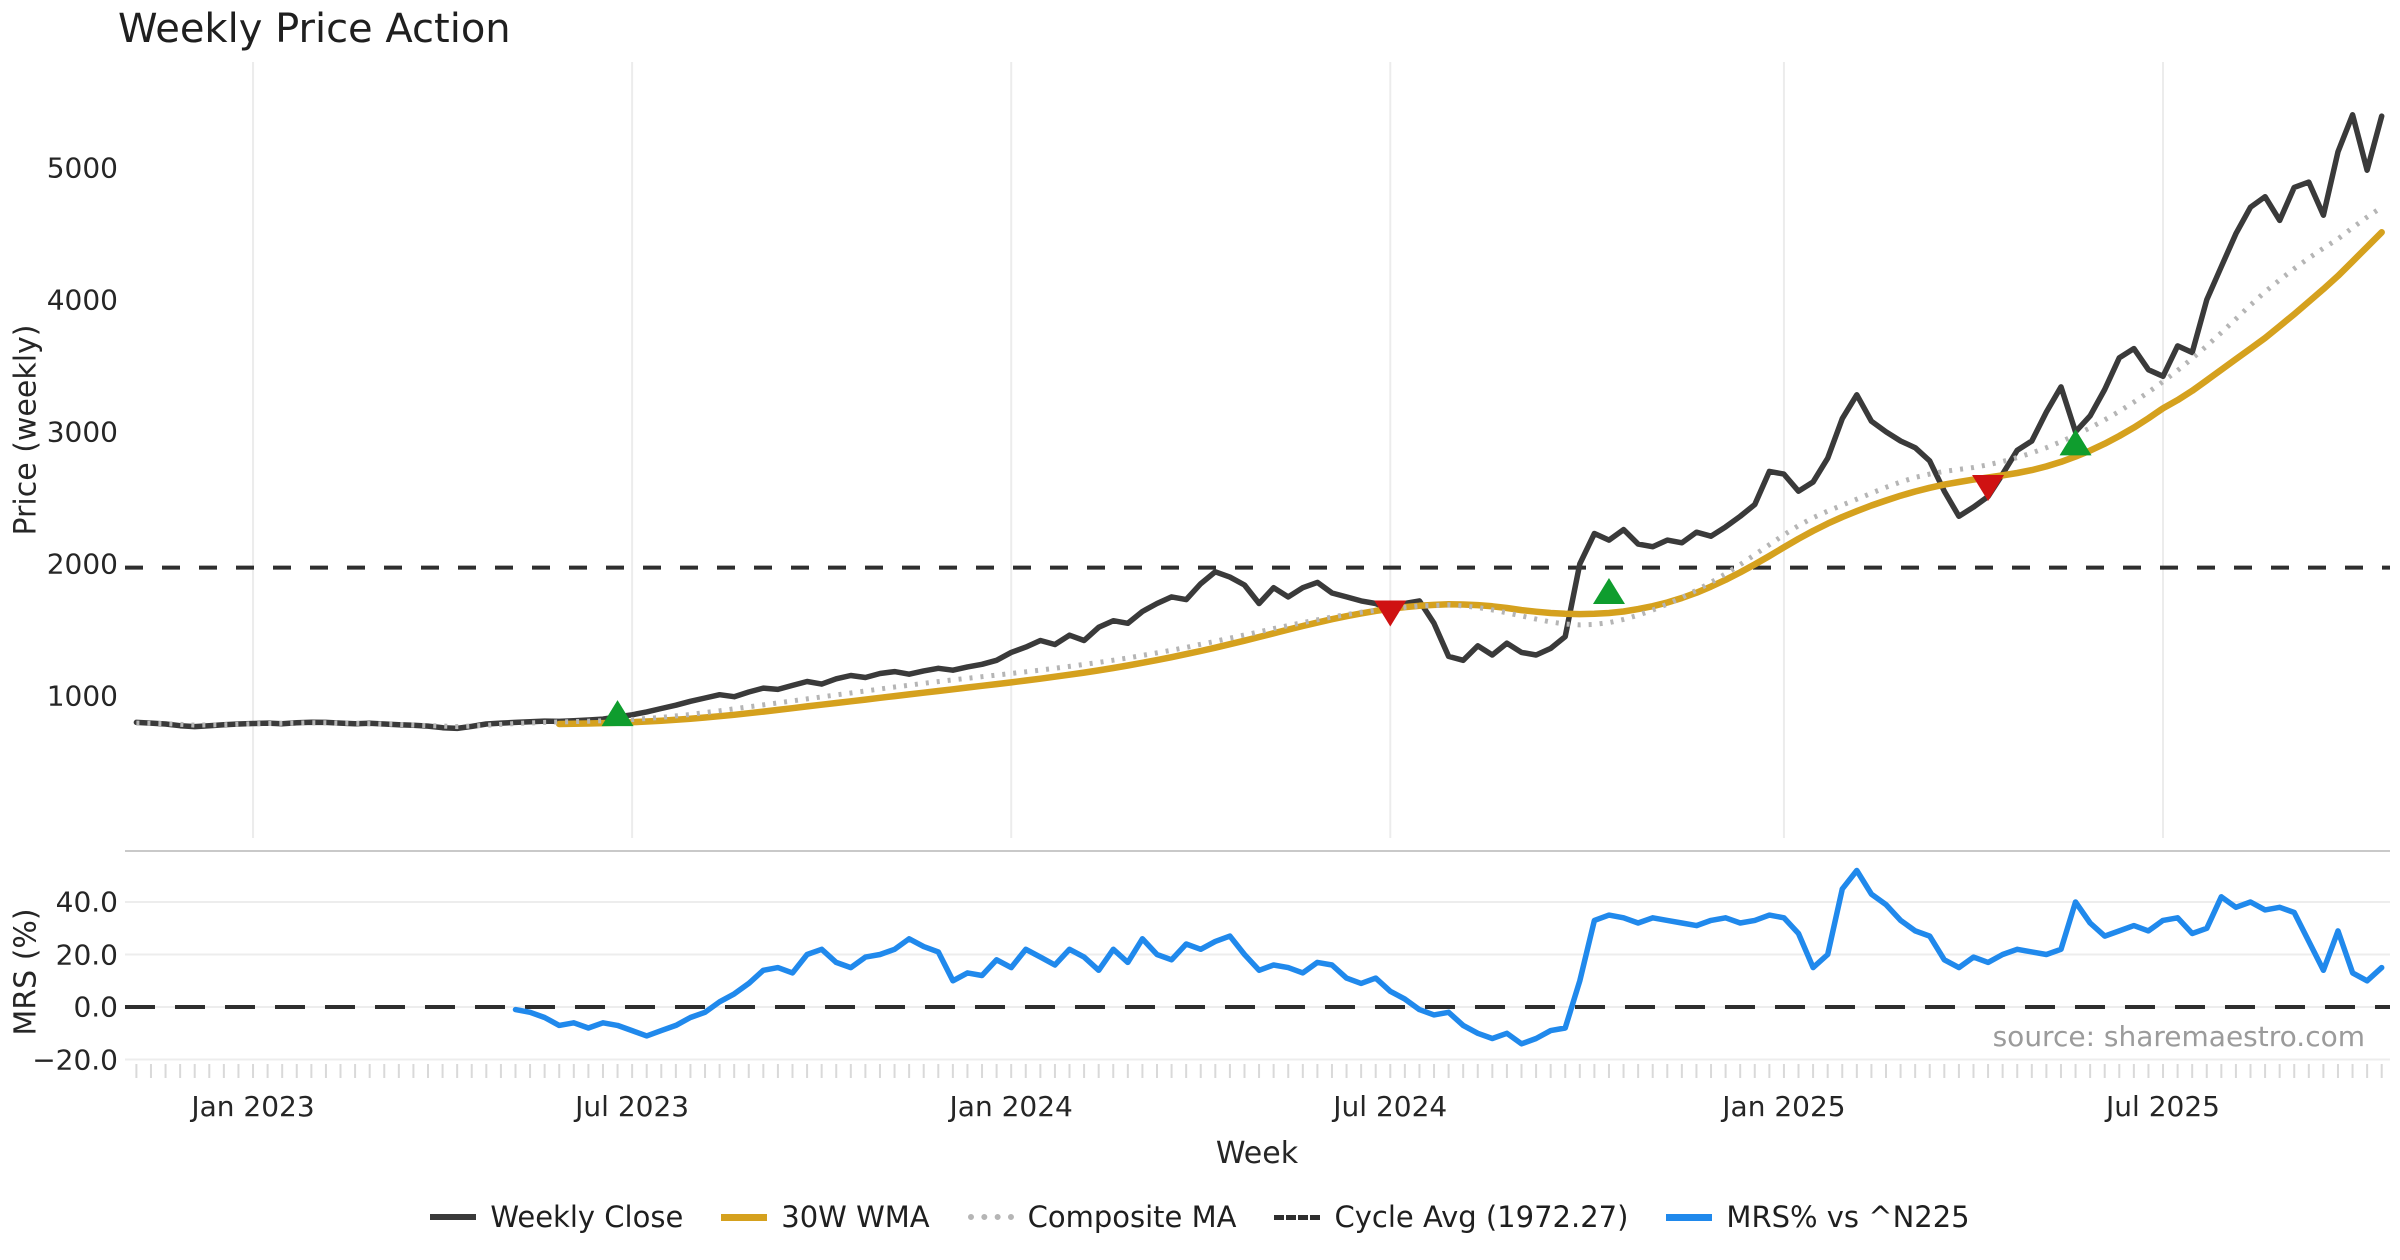  What do you see at coordinates (1297, 1217) in the screenshot?
I see `legend-swatch-dashed` at bounding box center [1297, 1217].